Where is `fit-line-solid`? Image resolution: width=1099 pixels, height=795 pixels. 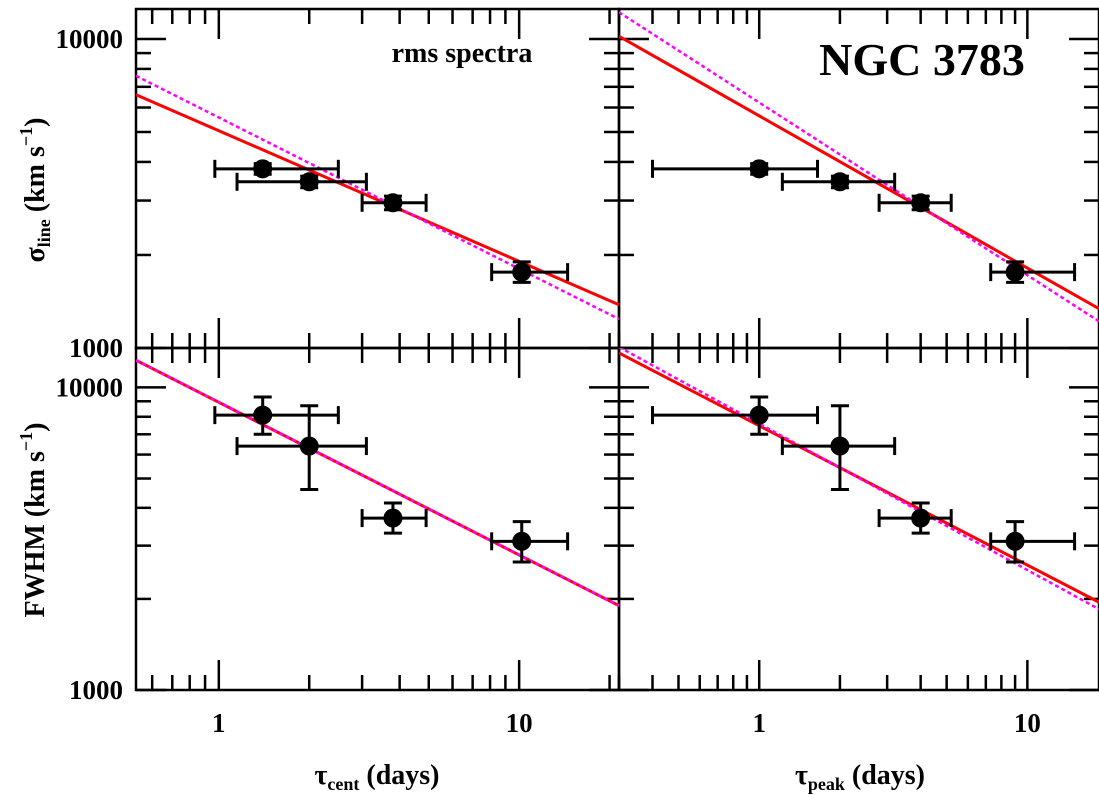 fit-line-solid is located at coordinates (377, 200).